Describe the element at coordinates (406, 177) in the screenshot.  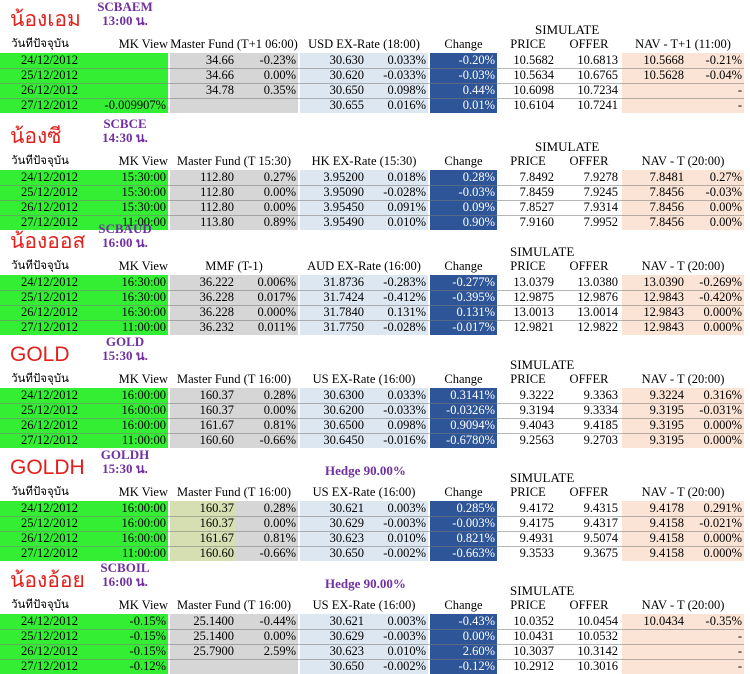
I see `cell-fx2: 0.018%` at that location.